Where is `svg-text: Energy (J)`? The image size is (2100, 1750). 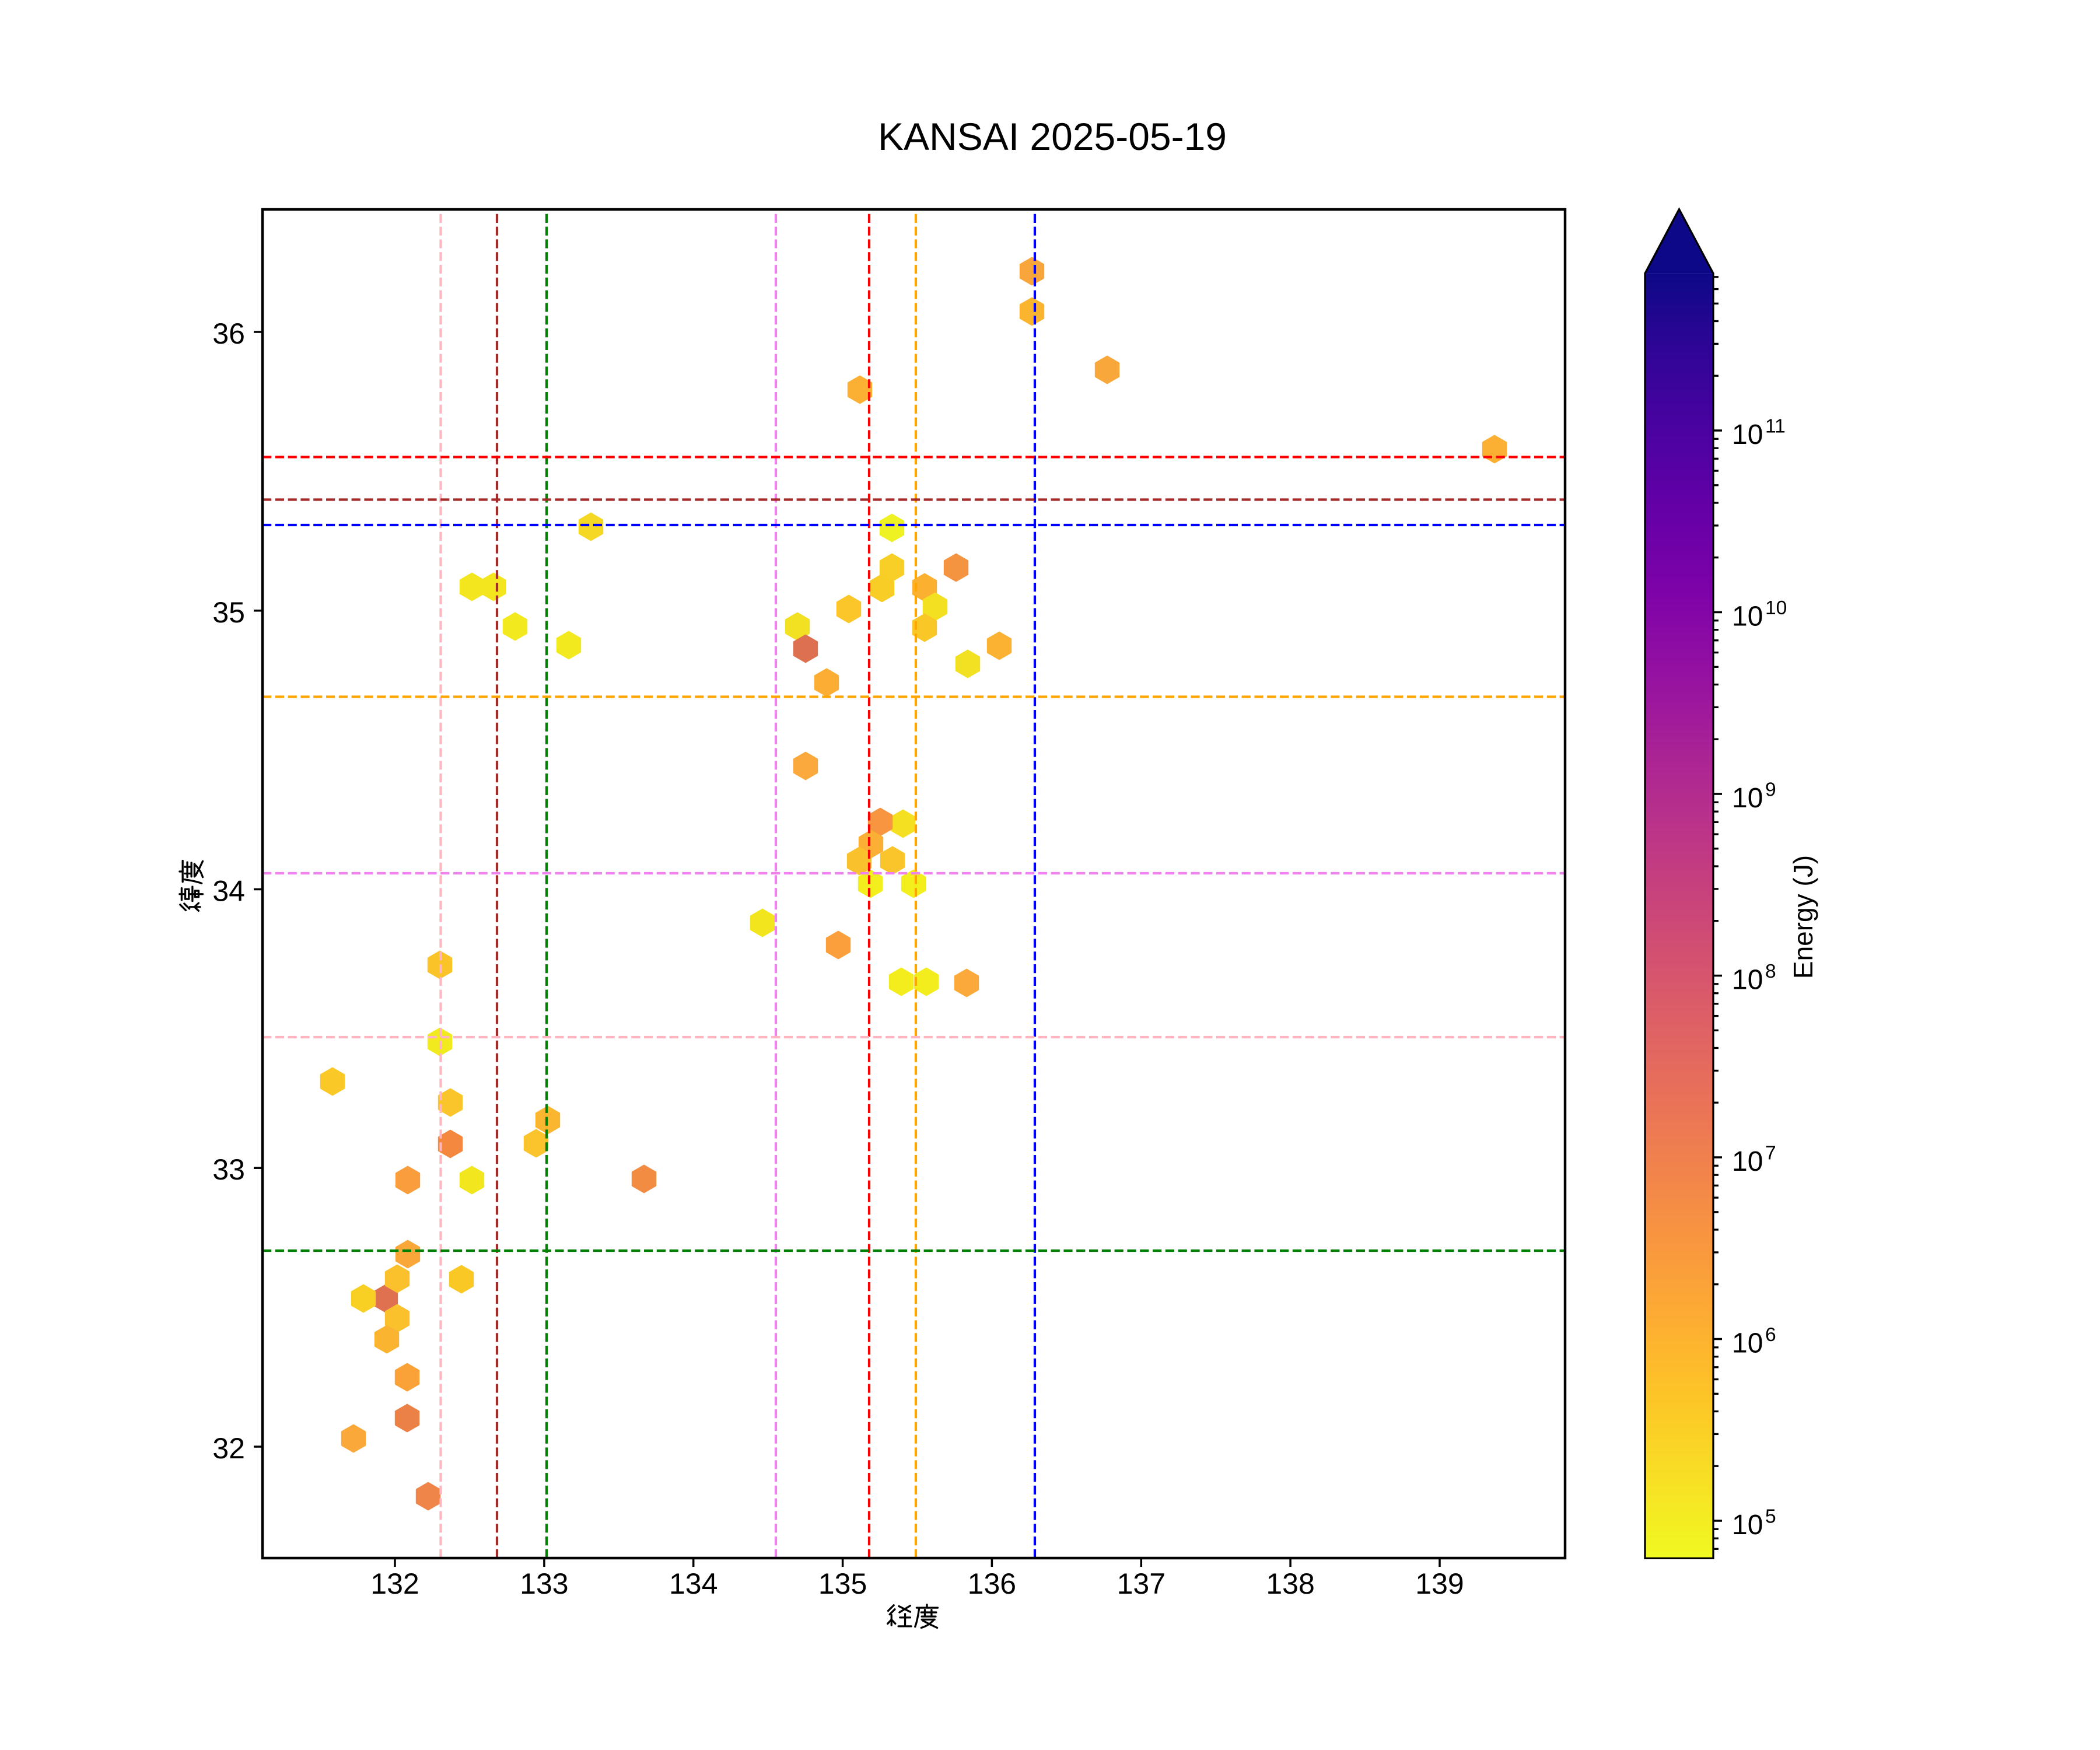
svg-text: Energy (J) is located at coordinates (1803, 917).